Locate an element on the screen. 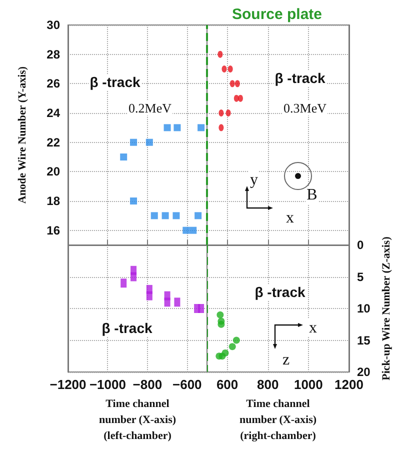 Image resolution: width=404 pixels, height=453 pixels. y-tick-label: 28 is located at coordinates (53, 54).